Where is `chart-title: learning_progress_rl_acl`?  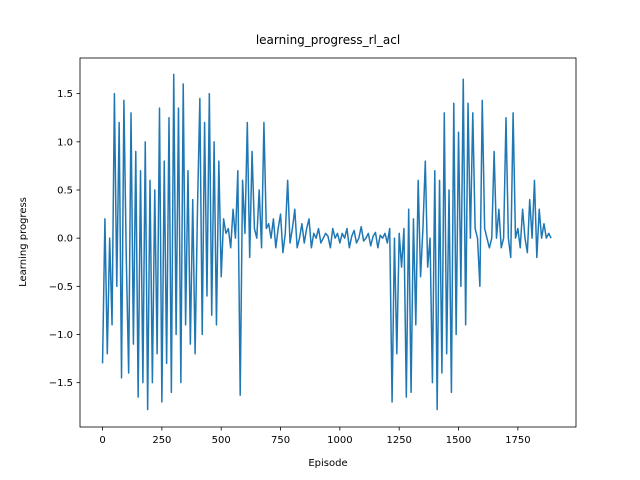
chart-title: learning_progress_rl_acl is located at coordinates (328, 40).